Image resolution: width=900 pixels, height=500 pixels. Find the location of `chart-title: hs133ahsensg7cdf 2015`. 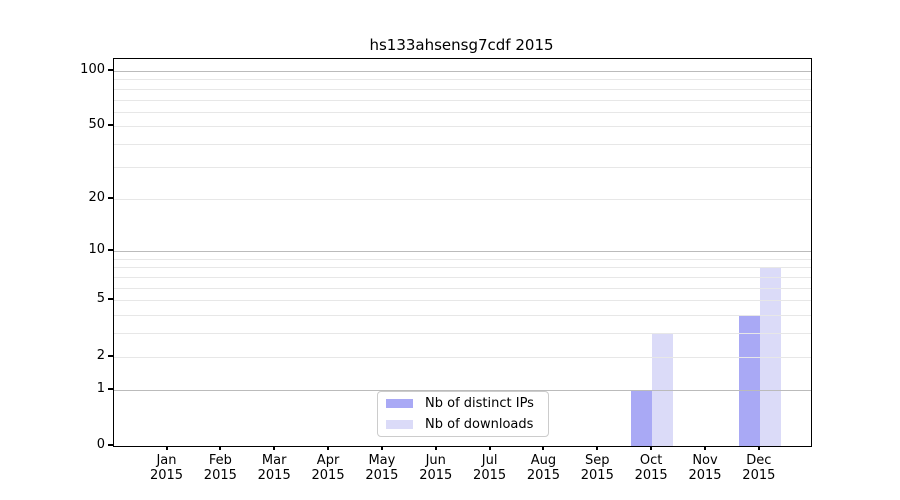

chart-title: hs133ahsensg7cdf 2015 is located at coordinates (461, 45).